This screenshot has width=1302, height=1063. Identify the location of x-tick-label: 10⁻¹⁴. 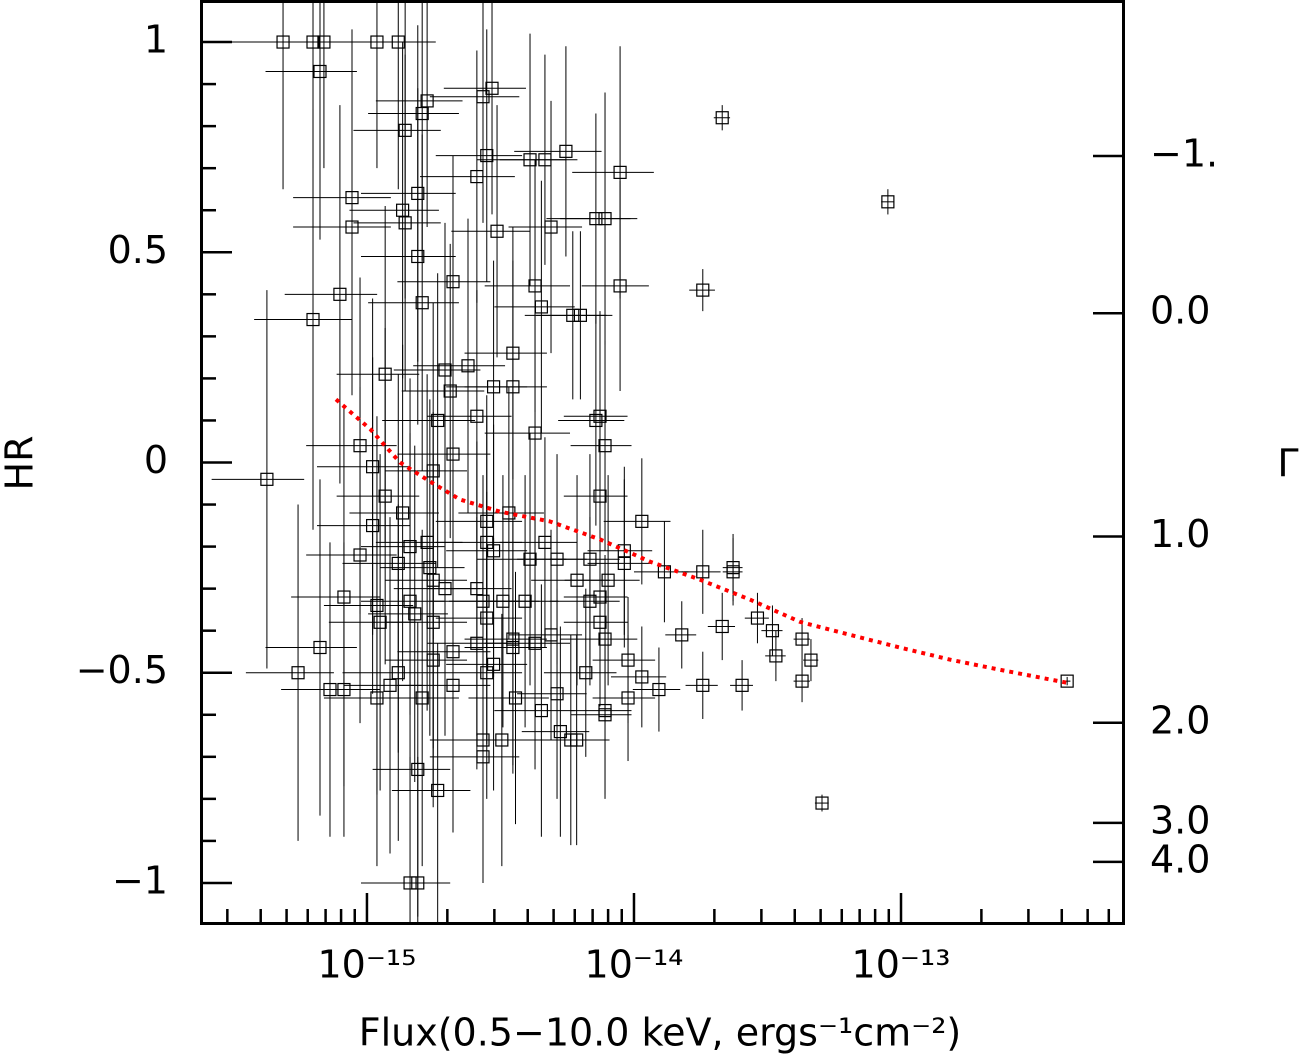
(634, 965).